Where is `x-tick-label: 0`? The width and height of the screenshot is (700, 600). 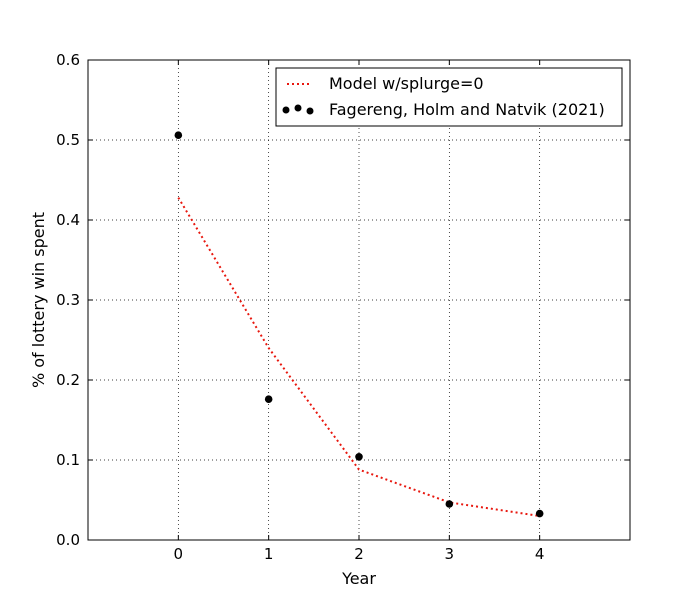
x-tick-label: 0 is located at coordinates (179, 554).